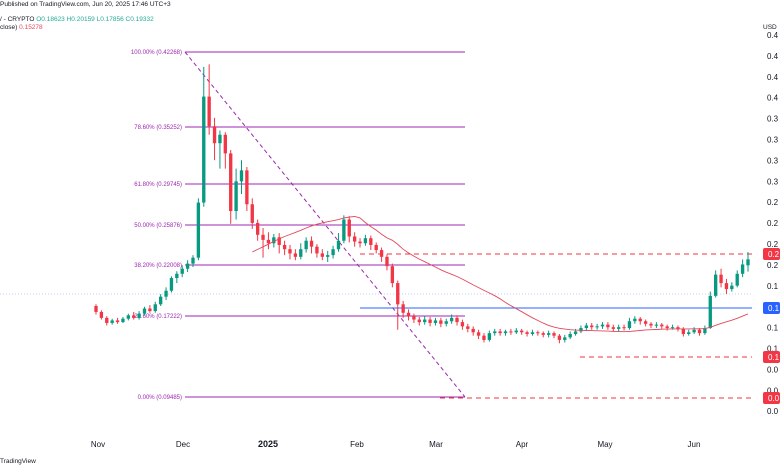 This screenshot has width=780, height=470. Describe the element at coordinates (158, 226) in the screenshot. I see `fib-level-label: 50.00% (0.25876)` at that location.